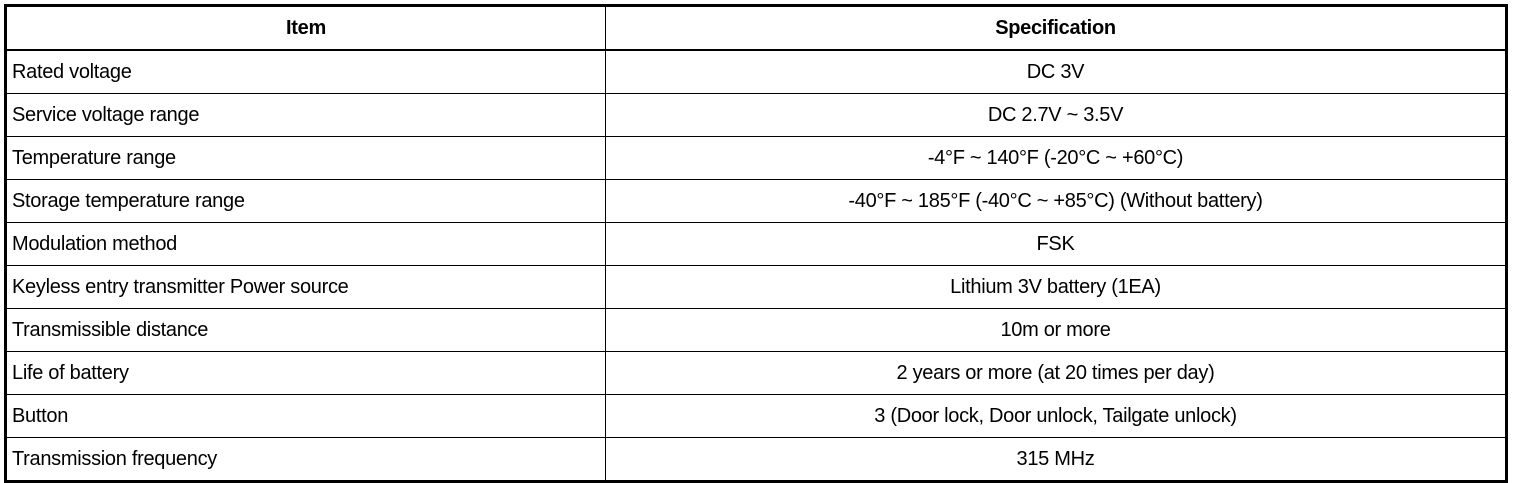 The width and height of the screenshot is (1520, 483). What do you see at coordinates (305, 244) in the screenshot?
I see `item-cell: Modulation method` at bounding box center [305, 244].